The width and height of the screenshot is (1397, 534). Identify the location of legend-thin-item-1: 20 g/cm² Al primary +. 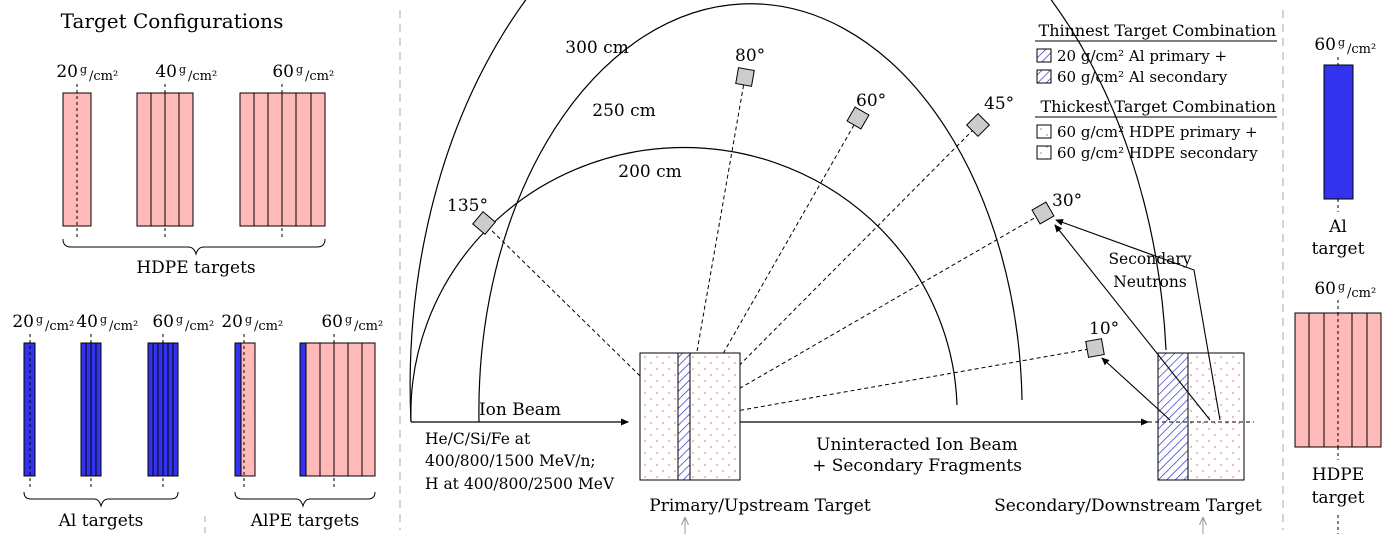
(1142, 56).